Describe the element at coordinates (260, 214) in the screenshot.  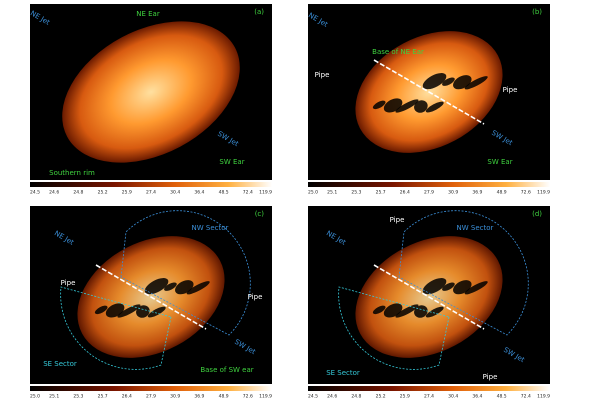
I see `panel-label: (c)` at that location.